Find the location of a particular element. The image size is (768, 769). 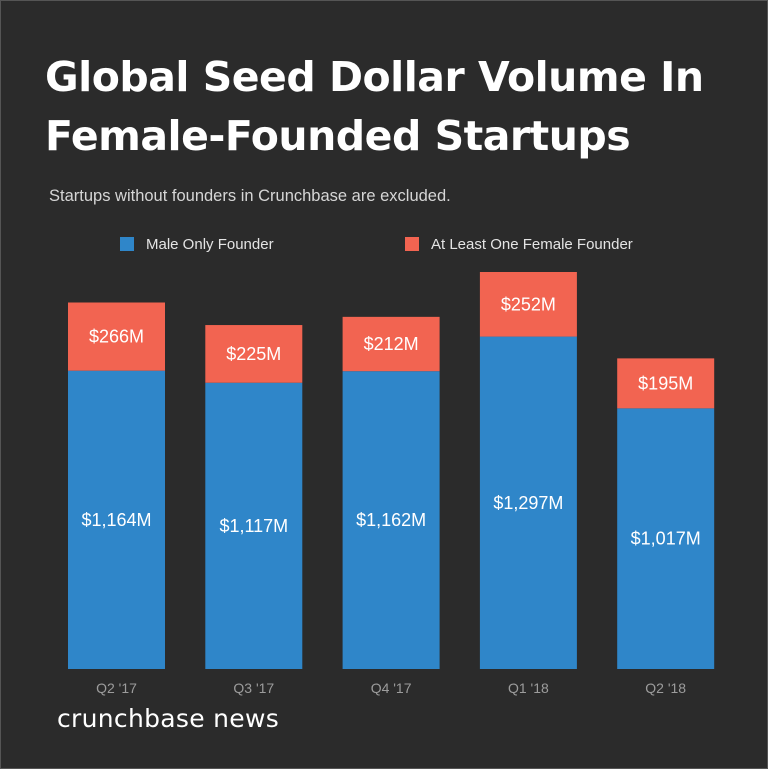

data-label-female-4: $195M is located at coordinates (665, 383).